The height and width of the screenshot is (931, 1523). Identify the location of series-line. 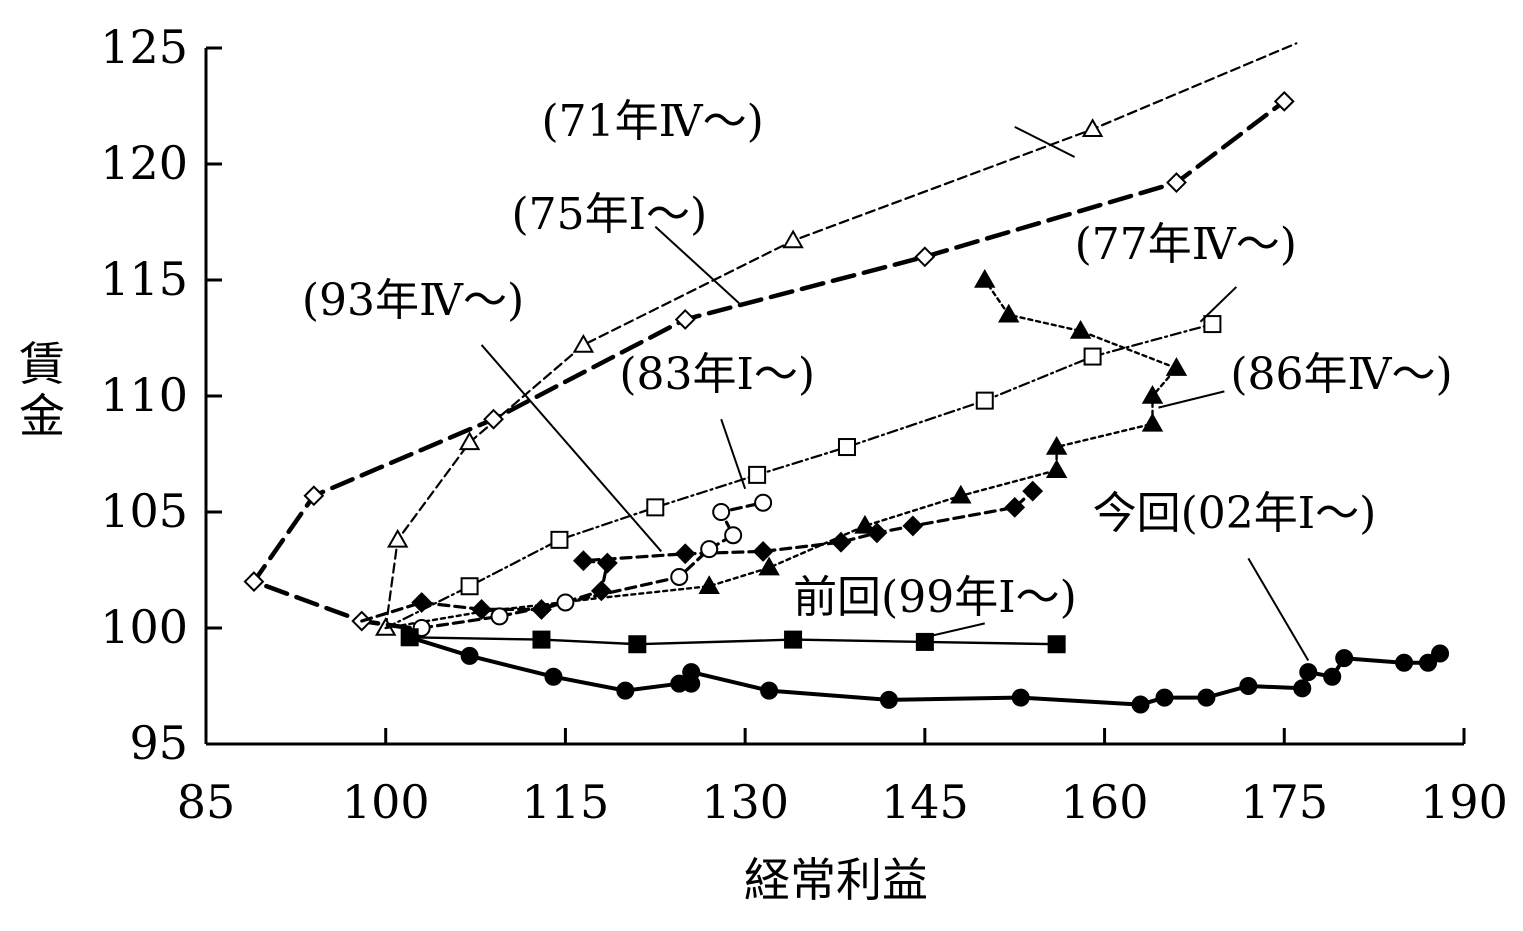
(733, 641).